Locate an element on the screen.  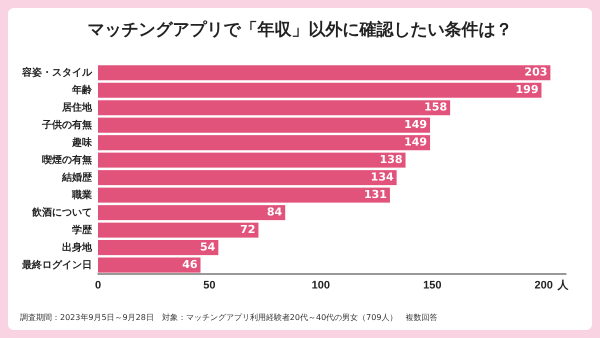
data-label: 158 is located at coordinates (436, 107).